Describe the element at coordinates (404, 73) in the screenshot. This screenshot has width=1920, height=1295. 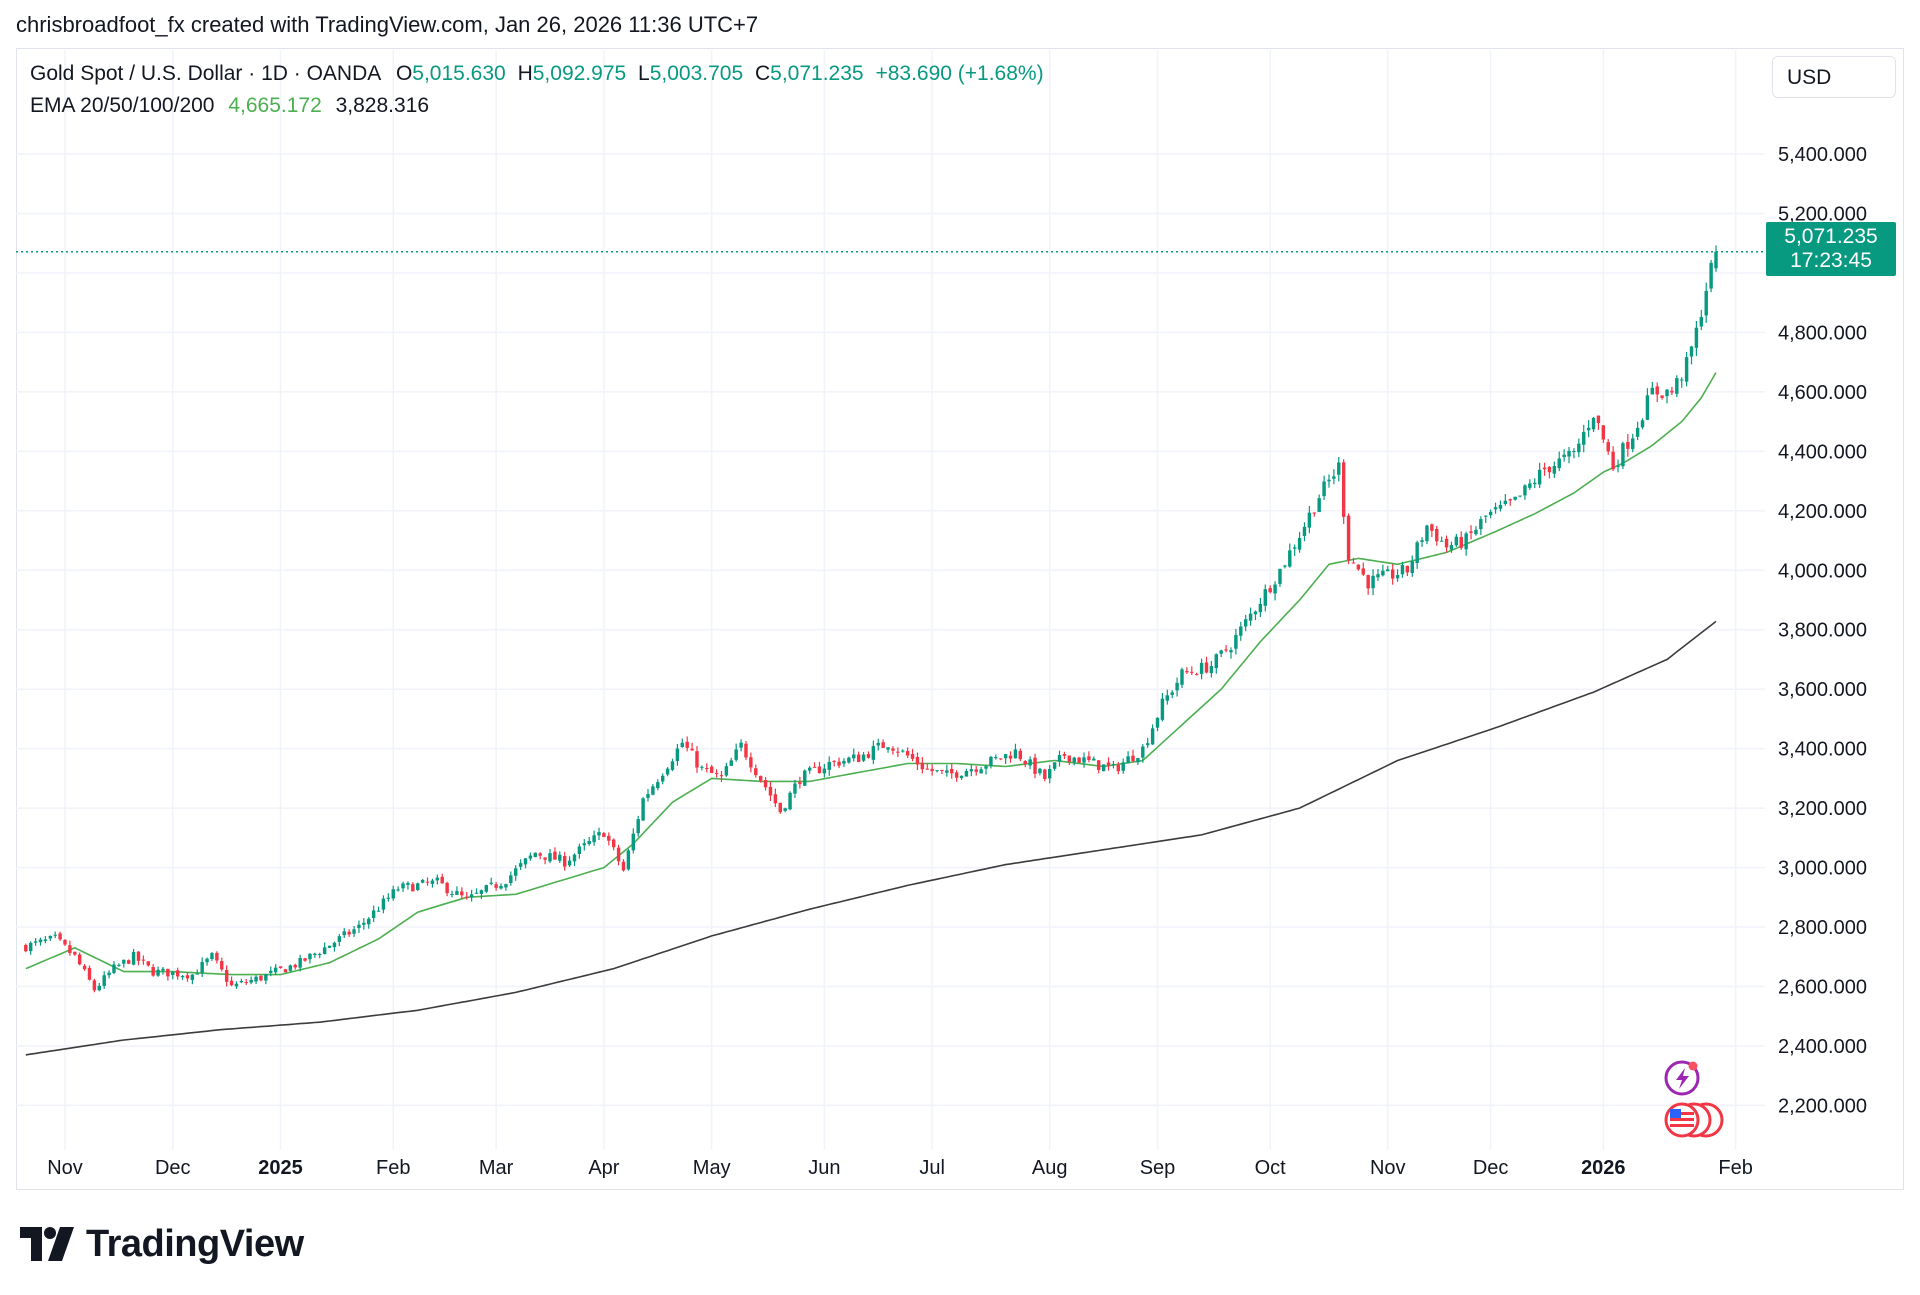
I see `open-label: O` at that location.